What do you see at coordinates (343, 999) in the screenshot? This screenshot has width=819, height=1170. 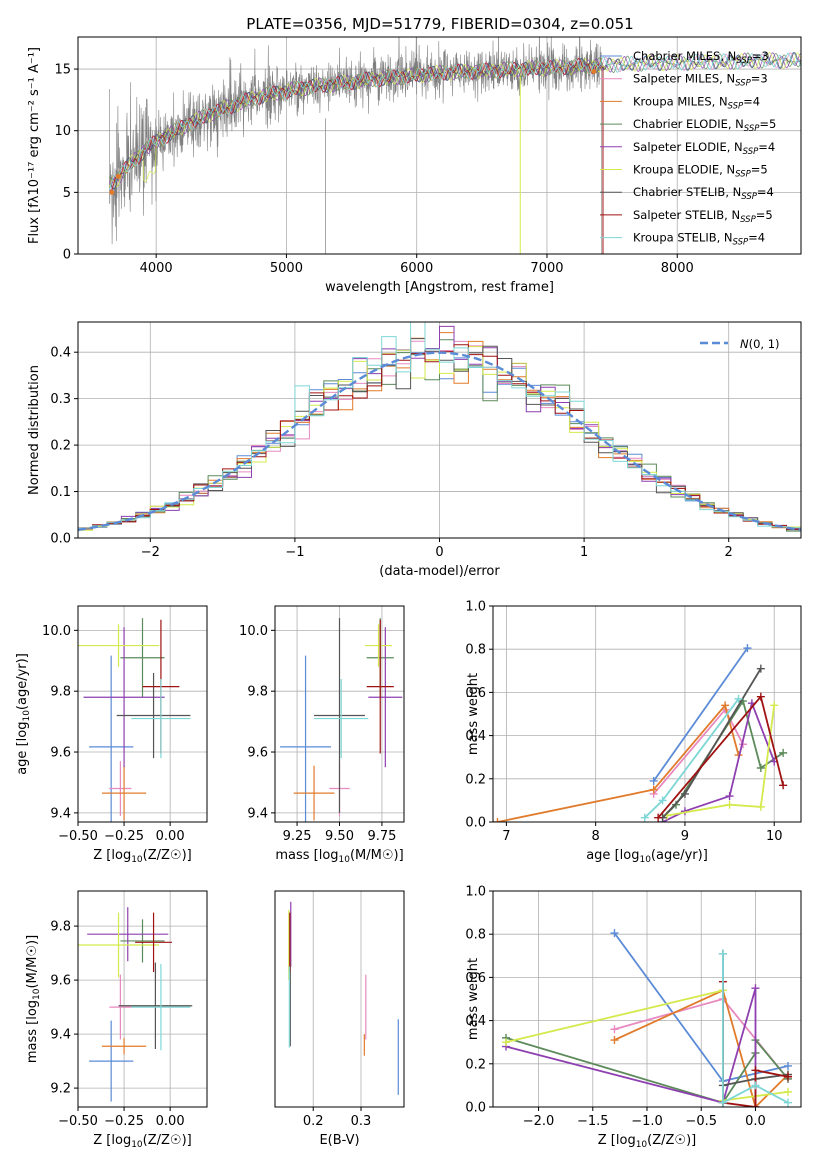 I see `plot-area-mass-vs-EBV` at bounding box center [343, 999].